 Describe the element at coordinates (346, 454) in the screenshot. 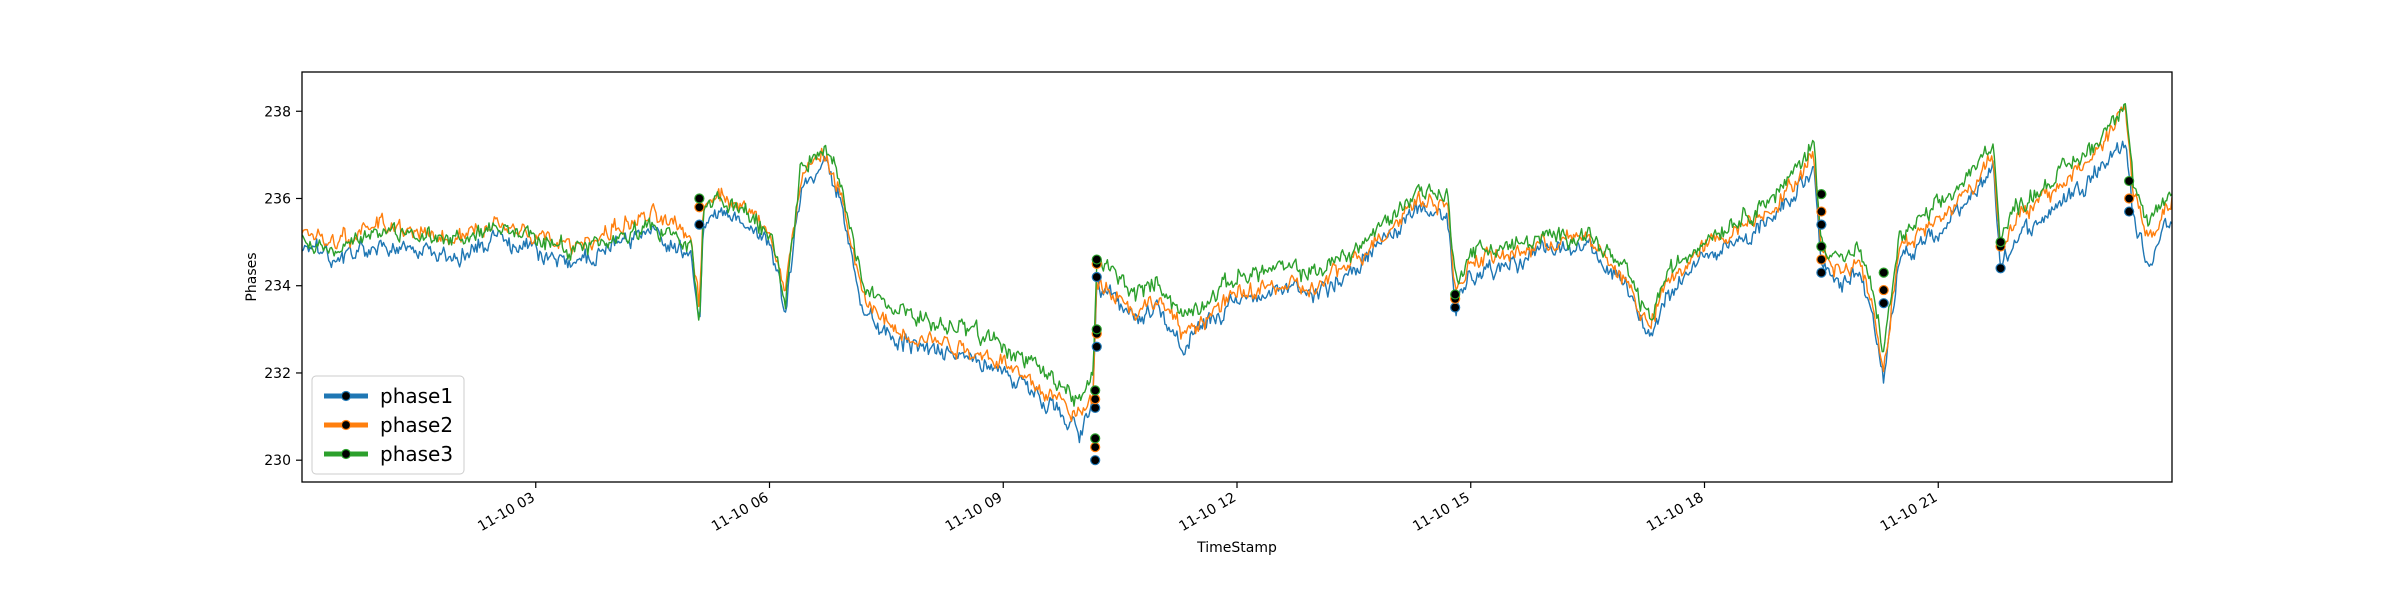

I see `legend-marker-phase3` at that location.